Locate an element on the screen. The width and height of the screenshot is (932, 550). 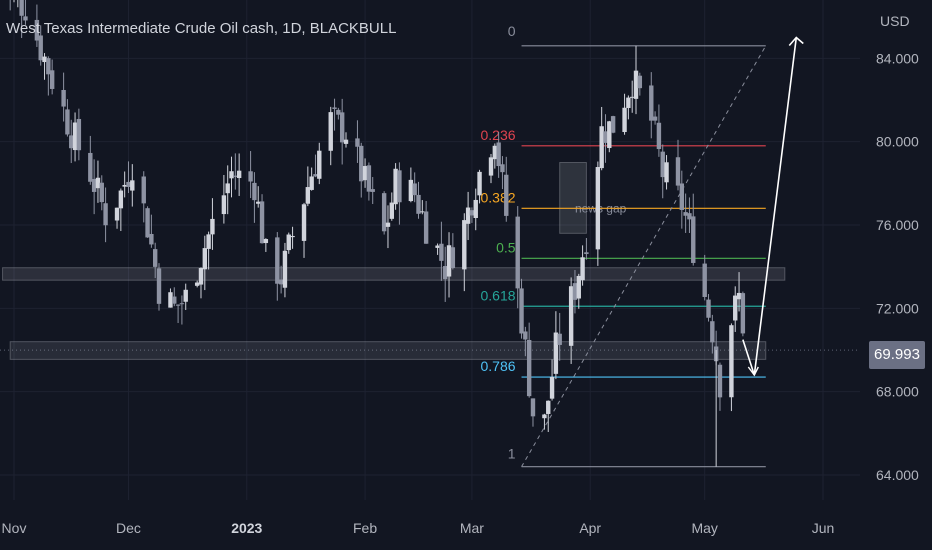
x-tick-label: Nov is located at coordinates (14, 528).